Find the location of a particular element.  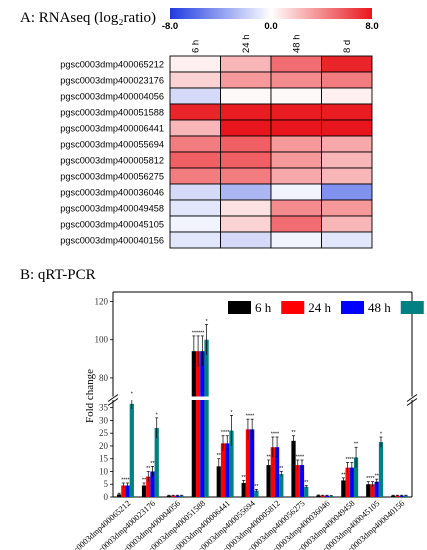

y-axis-title: Fold change is located at coordinates (90, 396).